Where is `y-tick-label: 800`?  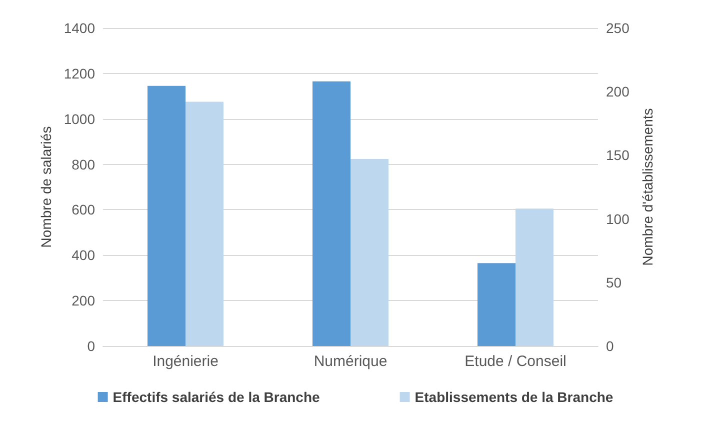 y-tick-label: 800 is located at coordinates (84, 164).